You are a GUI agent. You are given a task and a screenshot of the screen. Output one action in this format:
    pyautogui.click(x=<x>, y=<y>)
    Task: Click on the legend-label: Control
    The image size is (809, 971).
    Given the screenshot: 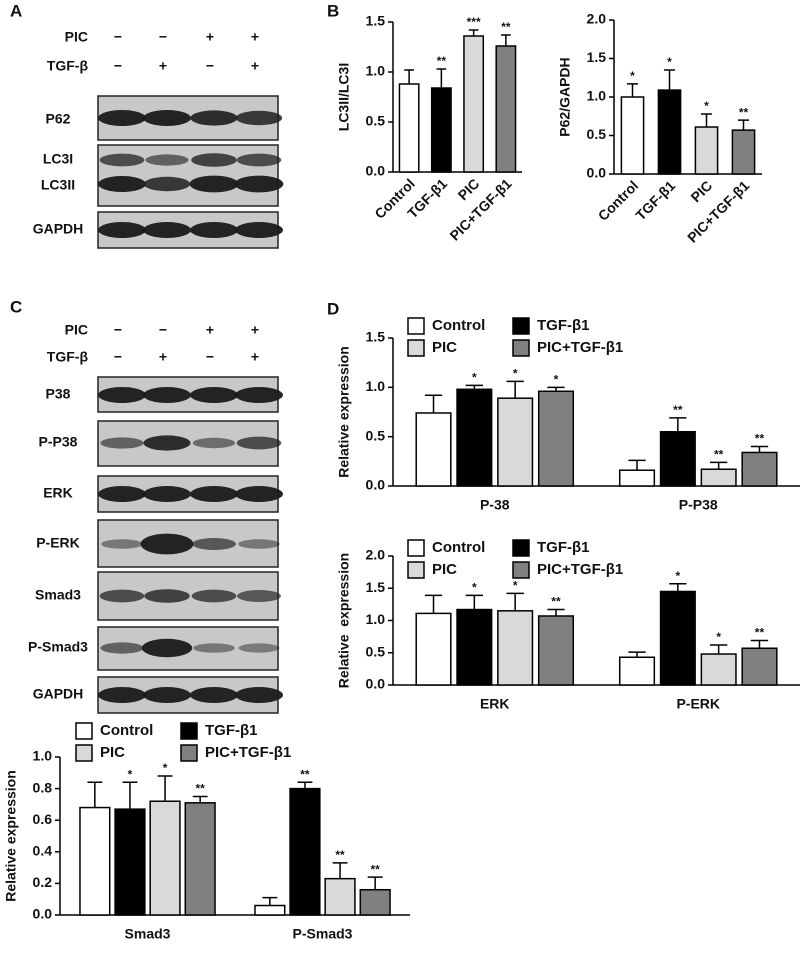 What is the action you would take?
    pyautogui.click(x=458, y=547)
    